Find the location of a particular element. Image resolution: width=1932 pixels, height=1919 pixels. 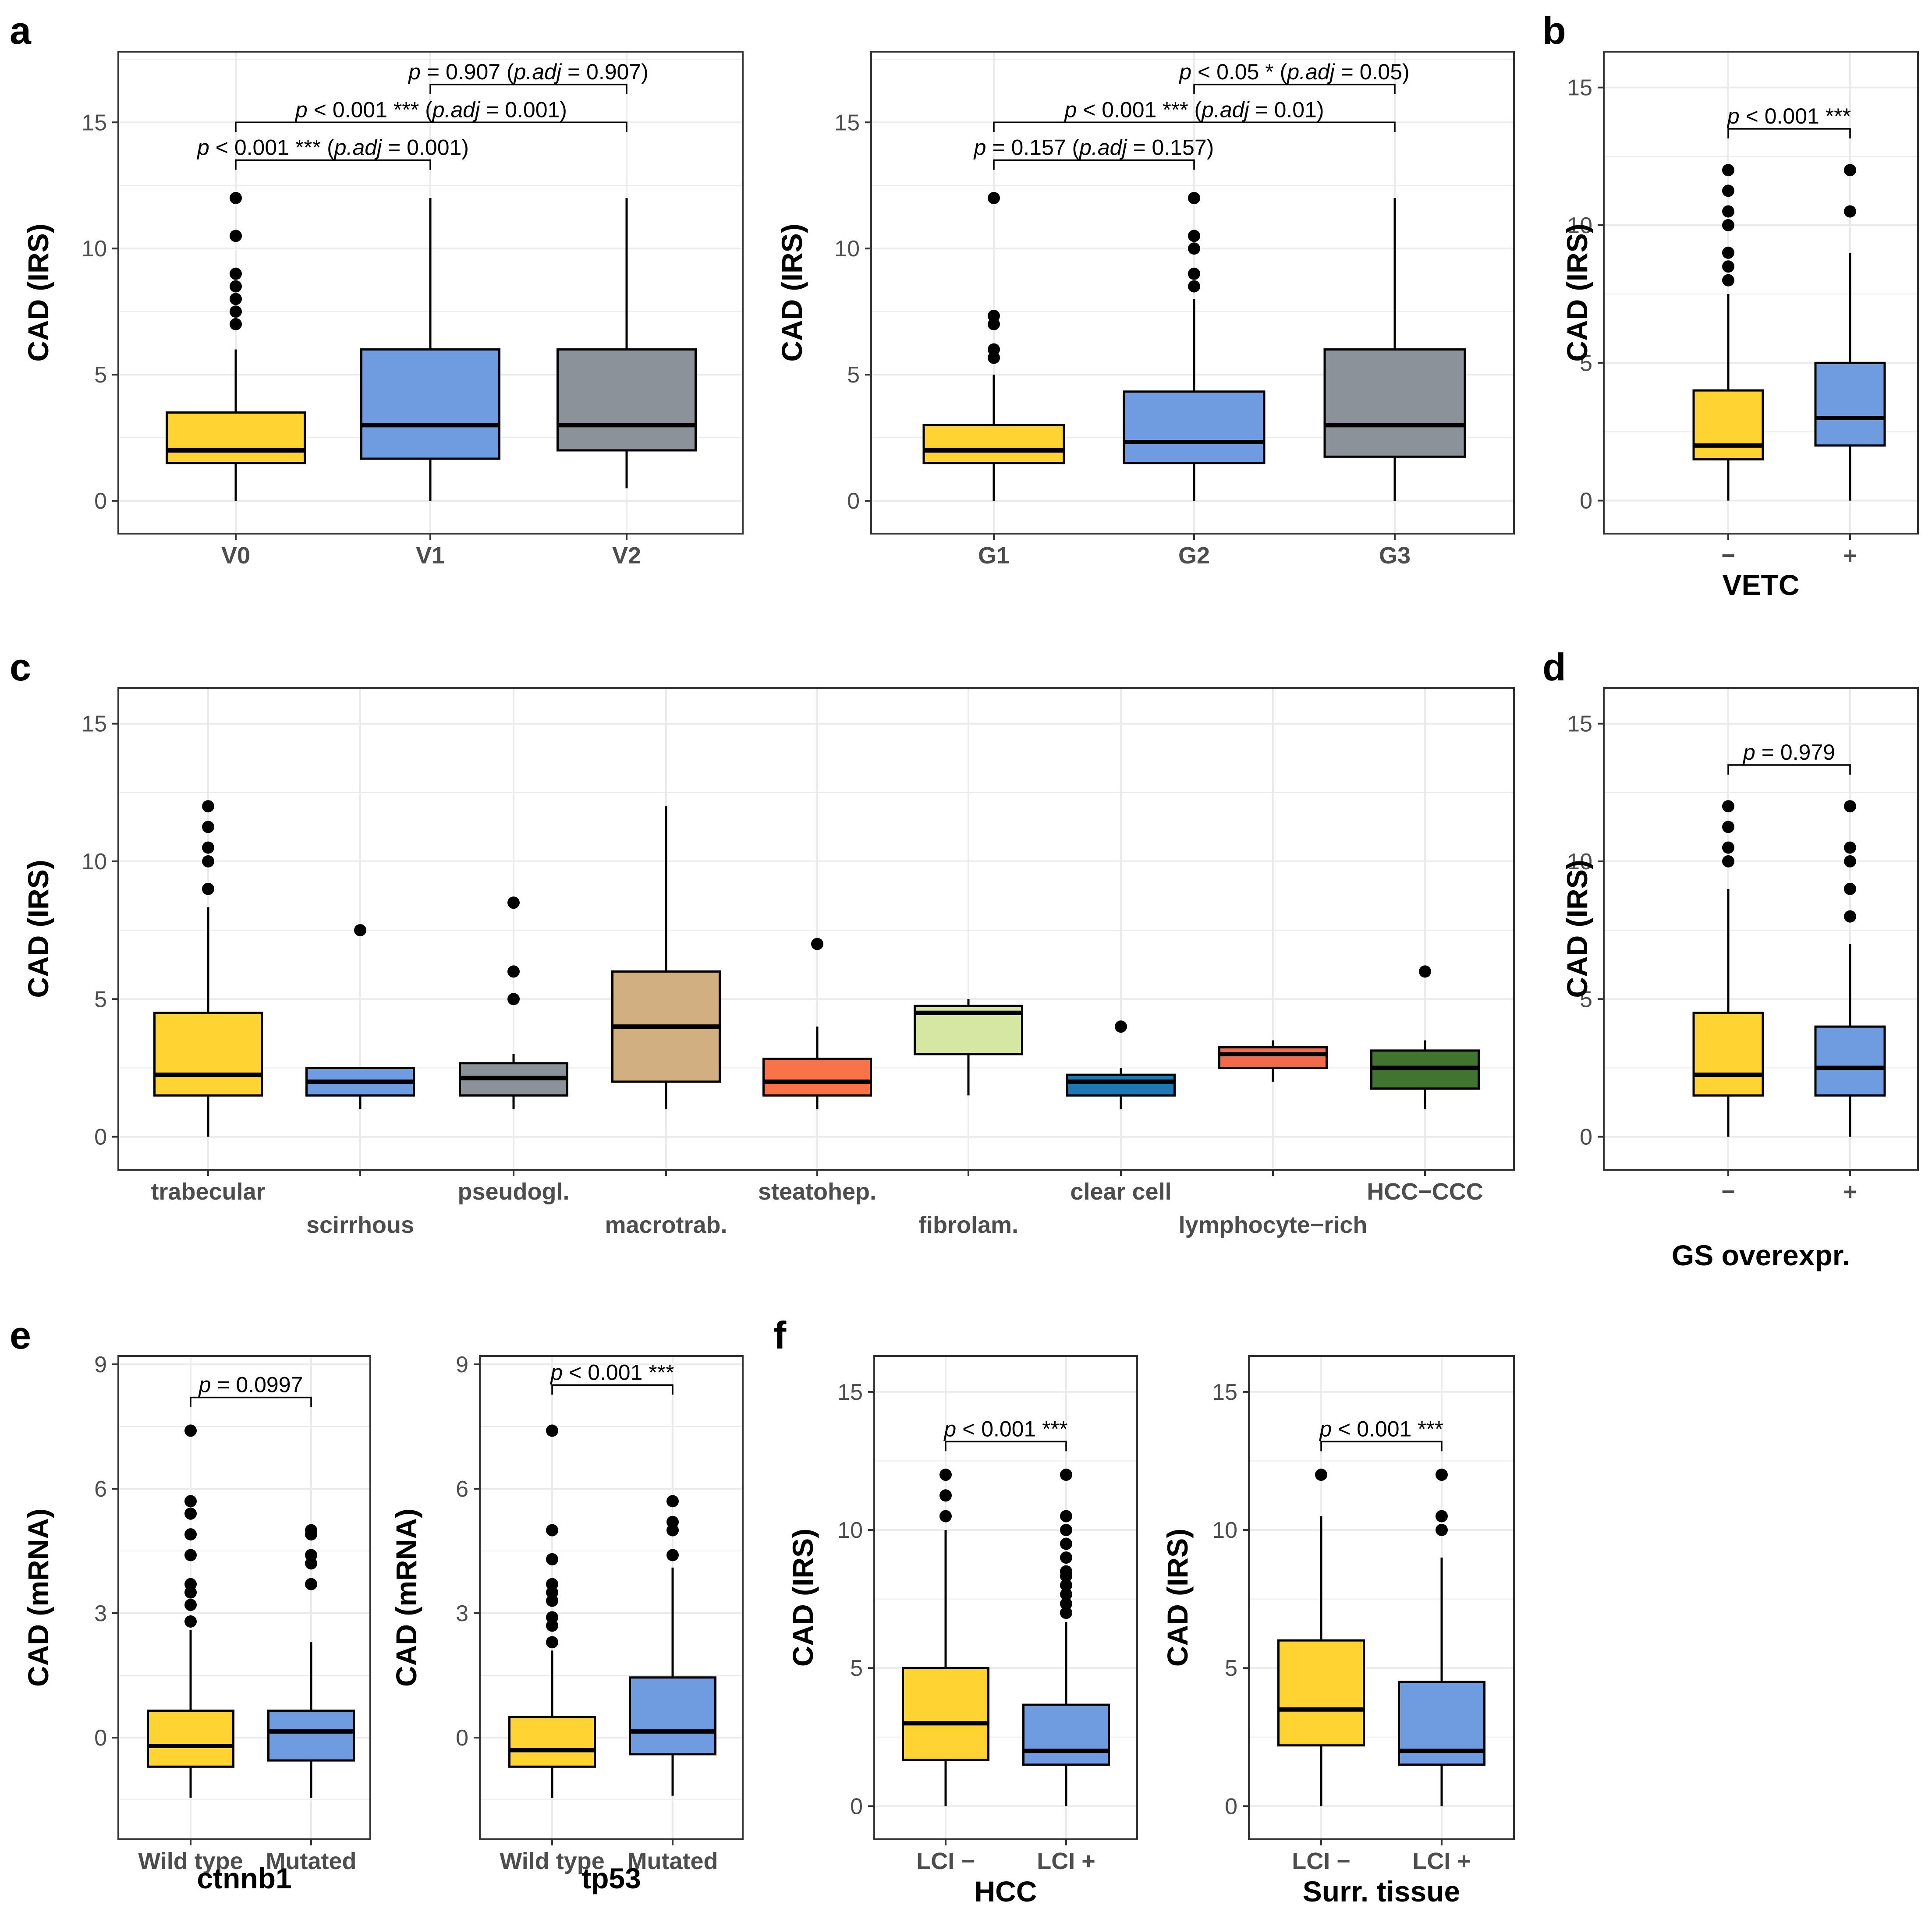

box-lymphocyte−rich is located at coordinates (1273, 1061).